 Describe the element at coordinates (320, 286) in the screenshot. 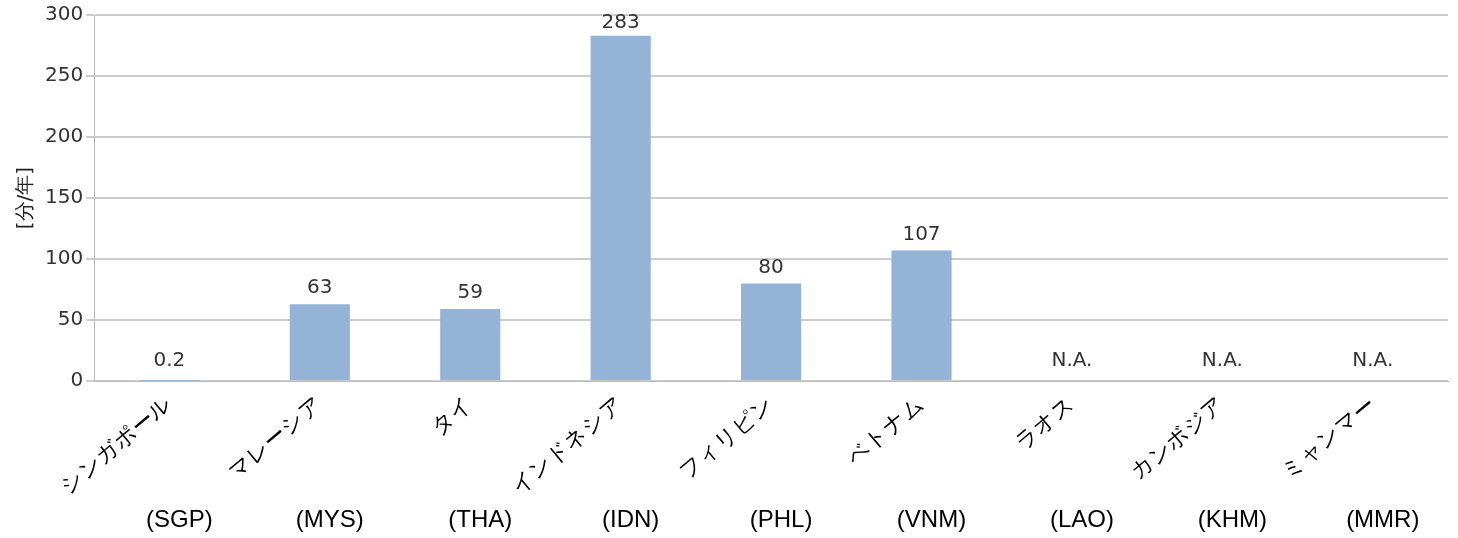

I see `data-label: 63` at that location.